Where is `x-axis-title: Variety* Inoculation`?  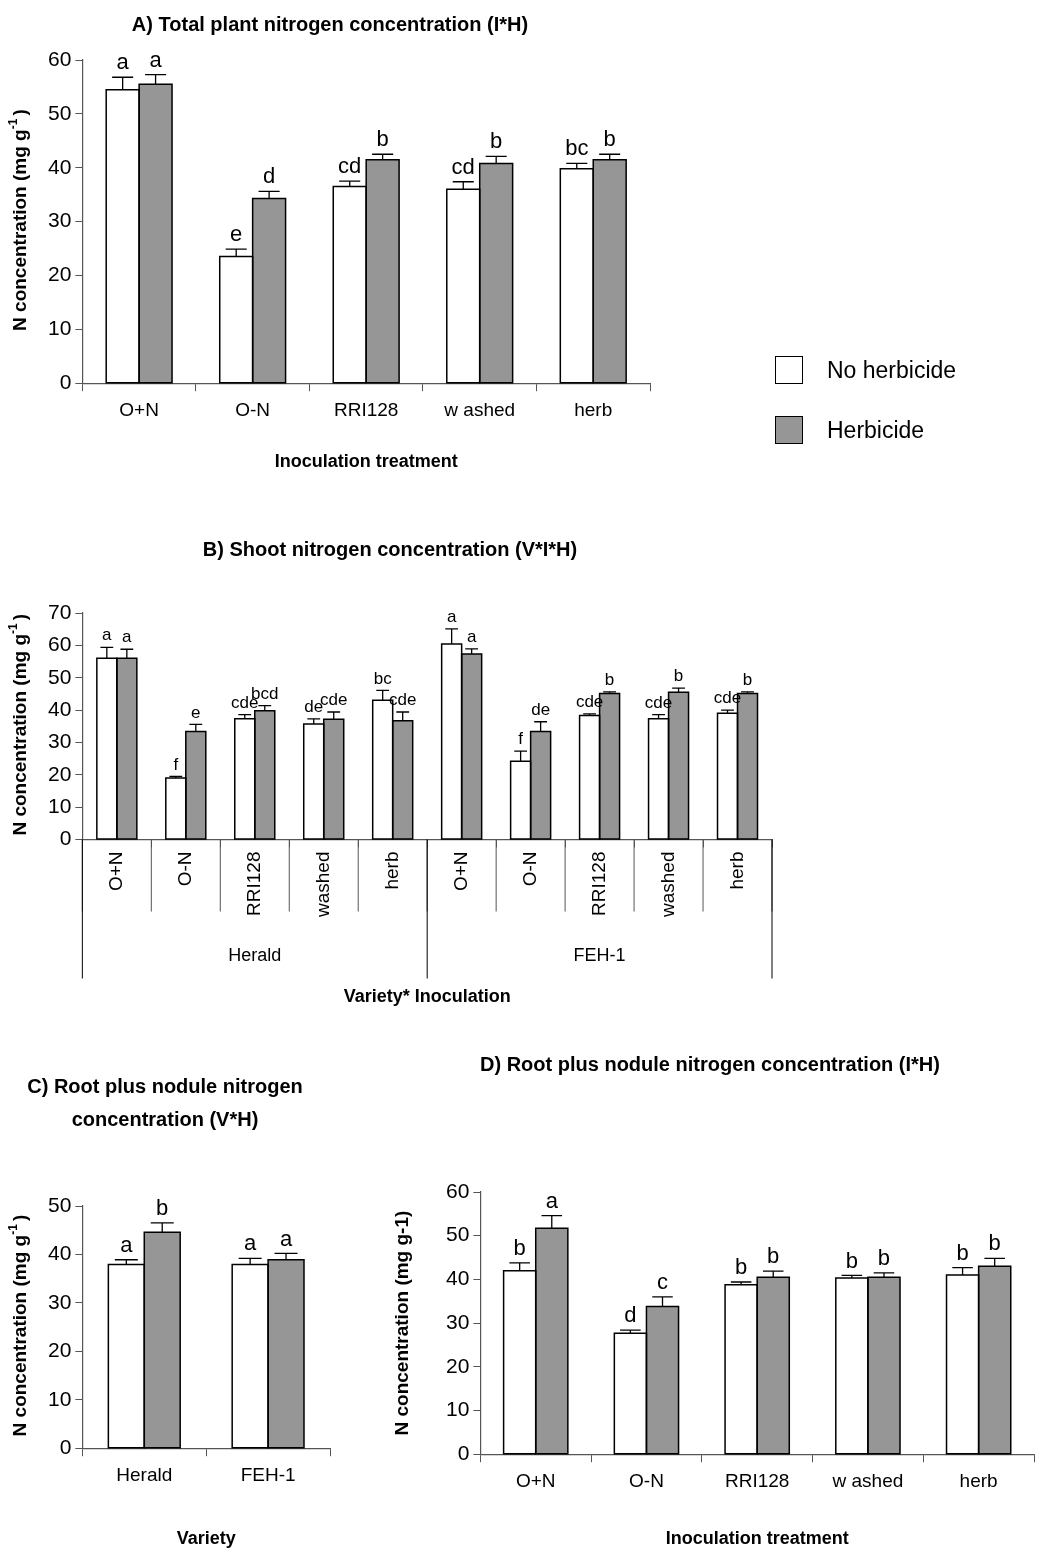
x-axis-title: Variety* Inoculation is located at coordinates (427, 995).